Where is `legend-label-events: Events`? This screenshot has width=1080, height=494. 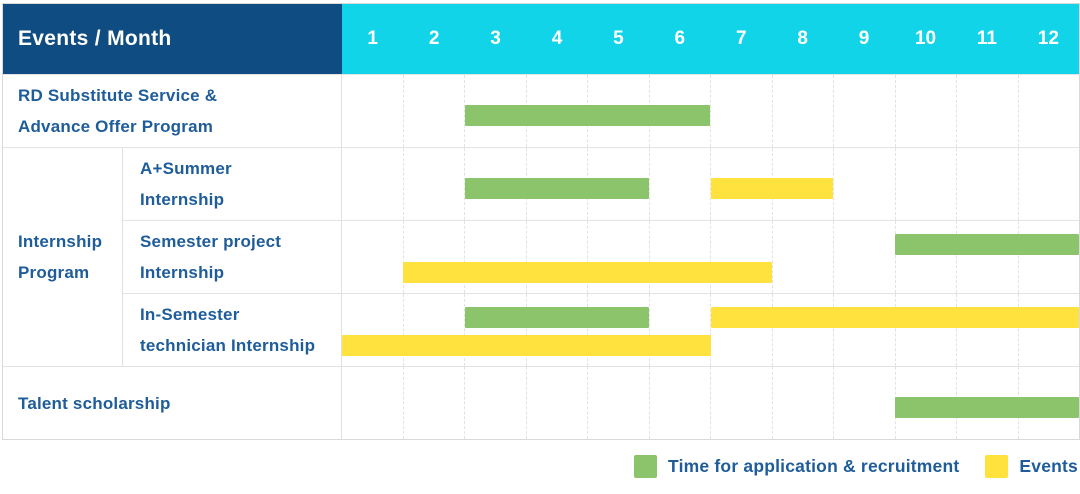 legend-label-events: Events is located at coordinates (1048, 465).